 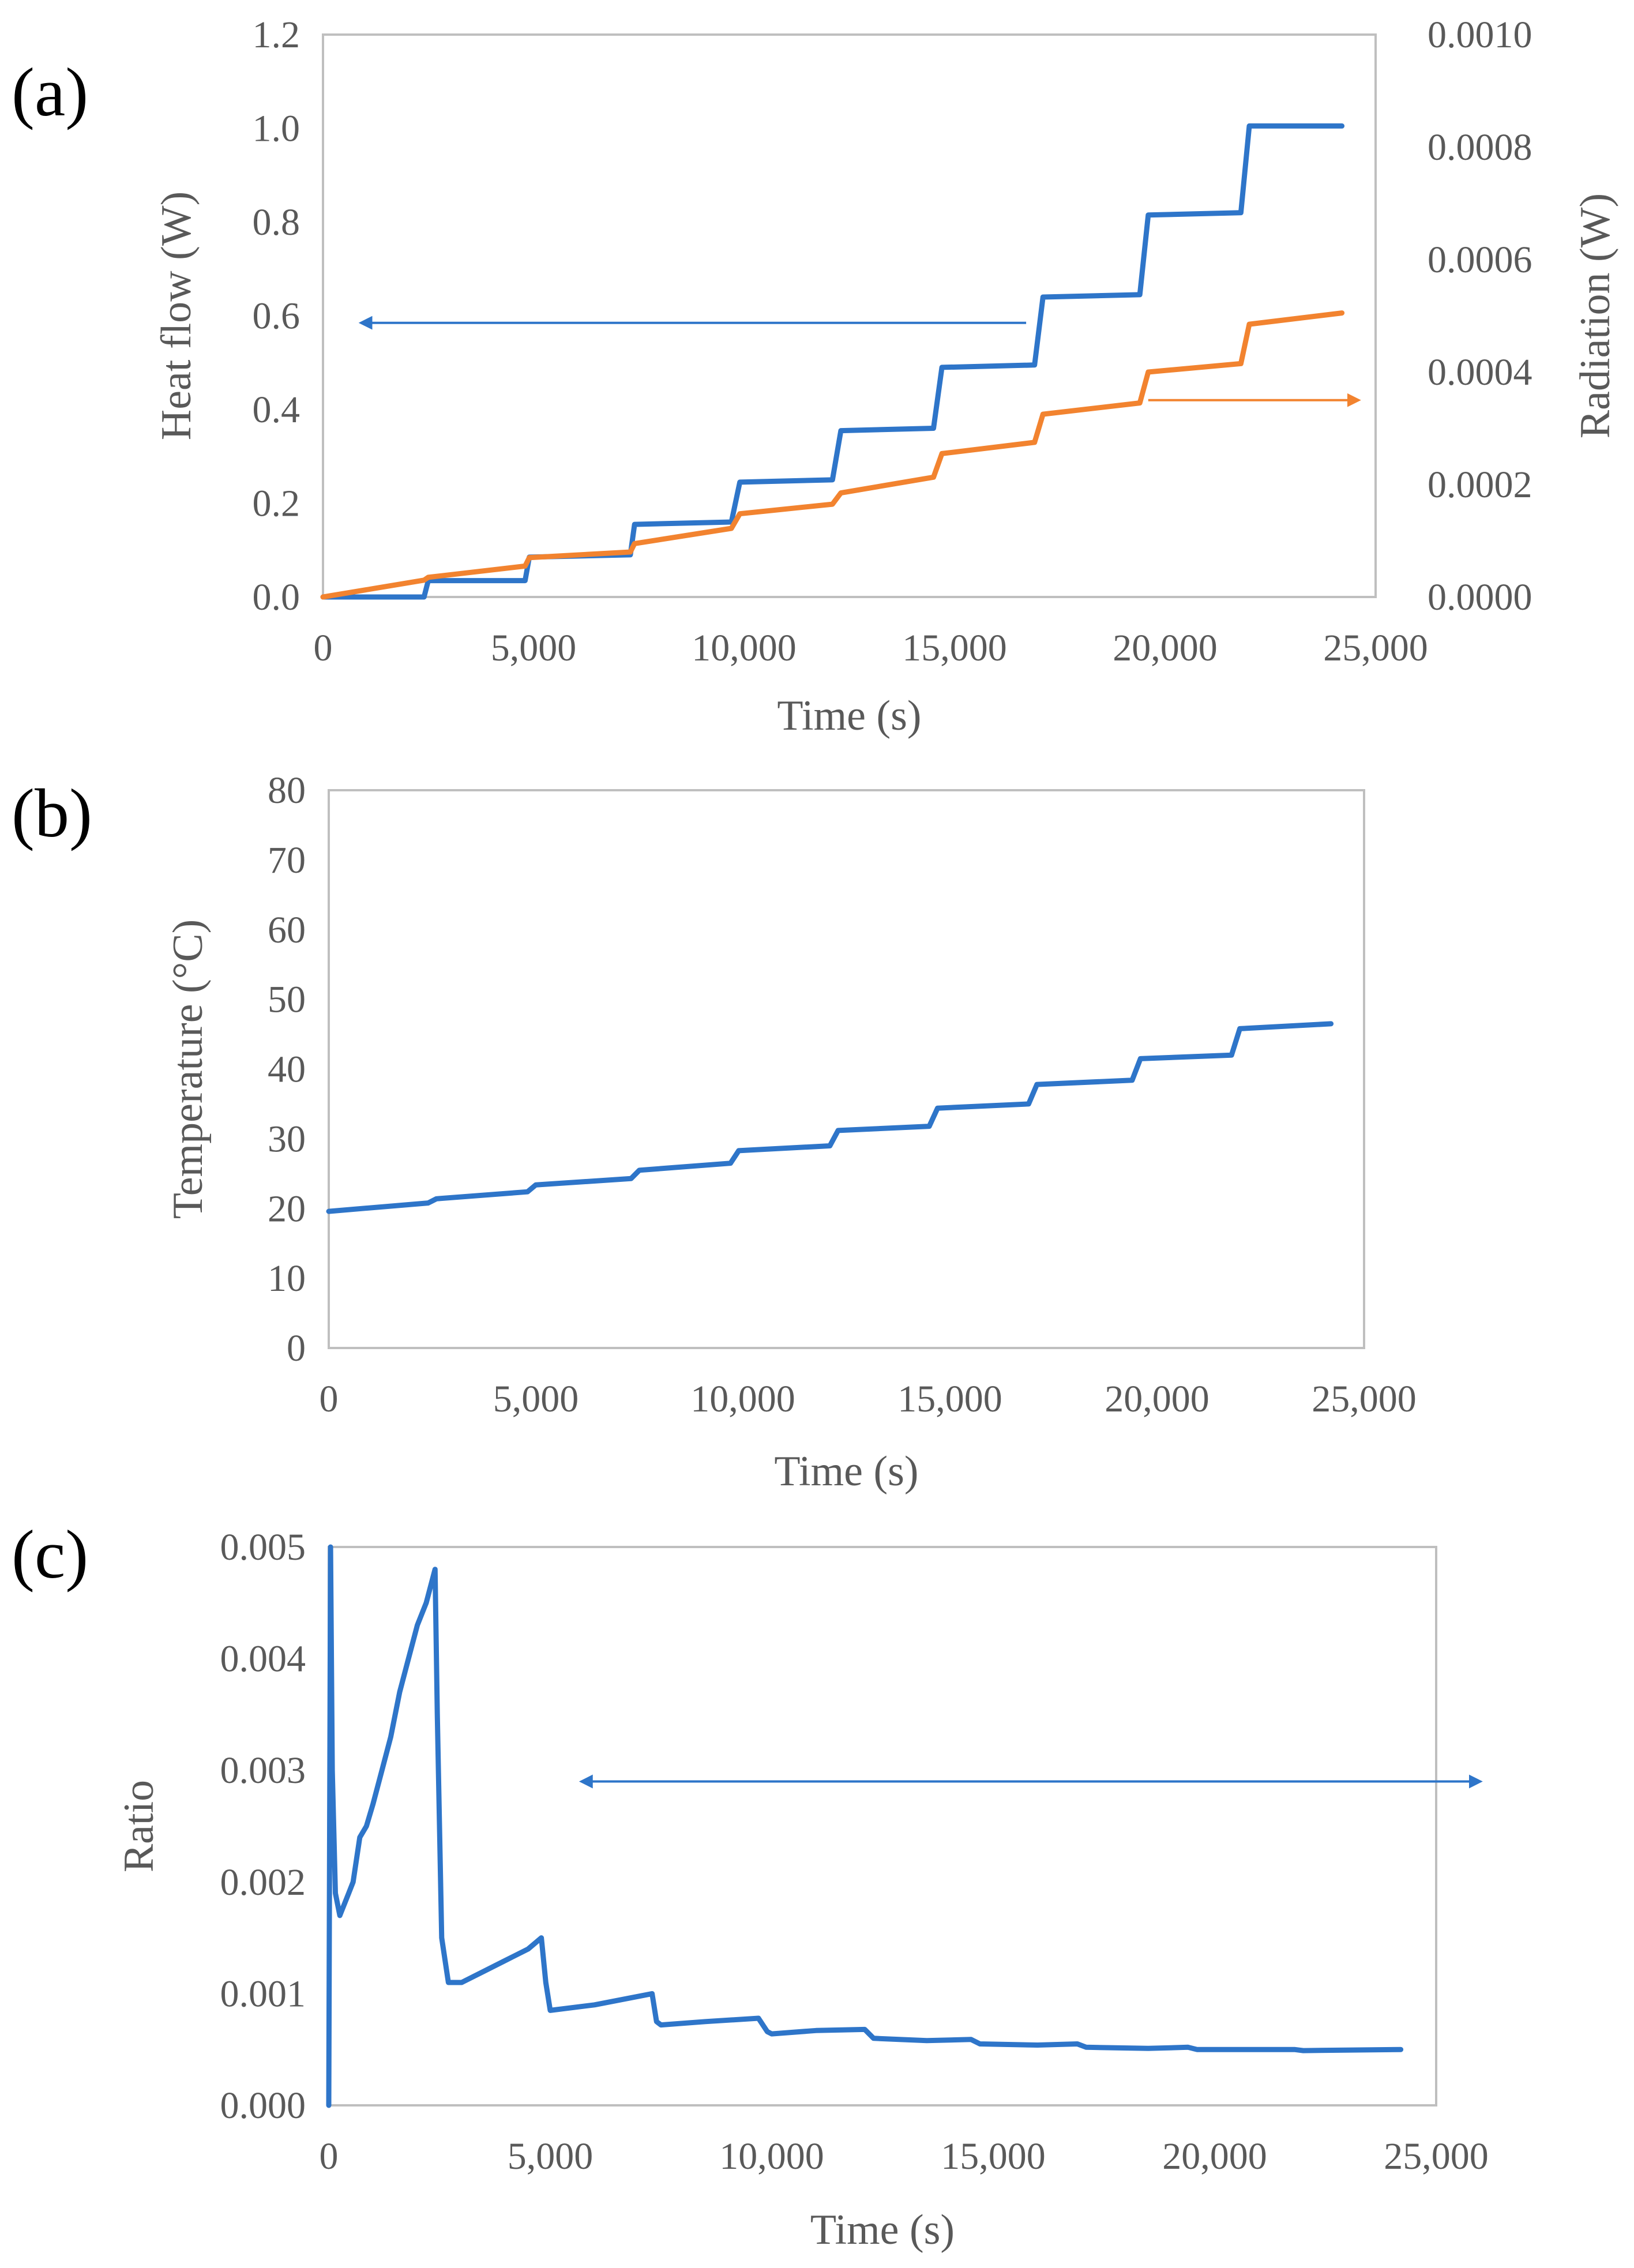 I want to click on series-line-temperature, so click(x=830, y=1117).